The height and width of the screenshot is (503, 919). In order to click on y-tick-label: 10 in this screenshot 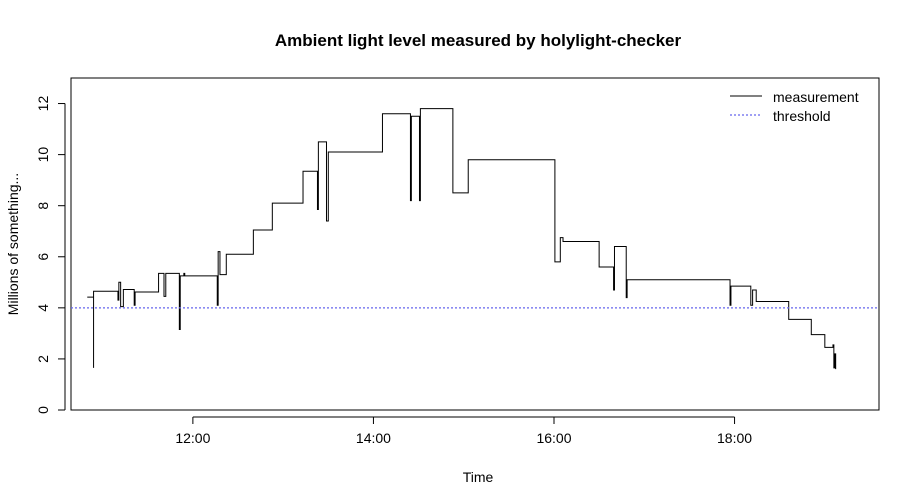, I will do `click(43, 155)`.